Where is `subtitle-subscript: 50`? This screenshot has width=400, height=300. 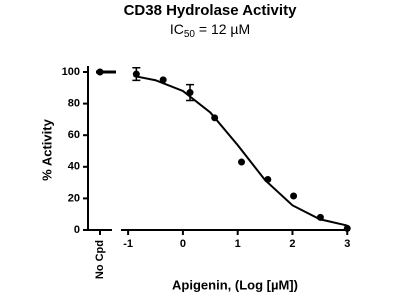 subtitle-subscript: 50 is located at coordinates (190, 34).